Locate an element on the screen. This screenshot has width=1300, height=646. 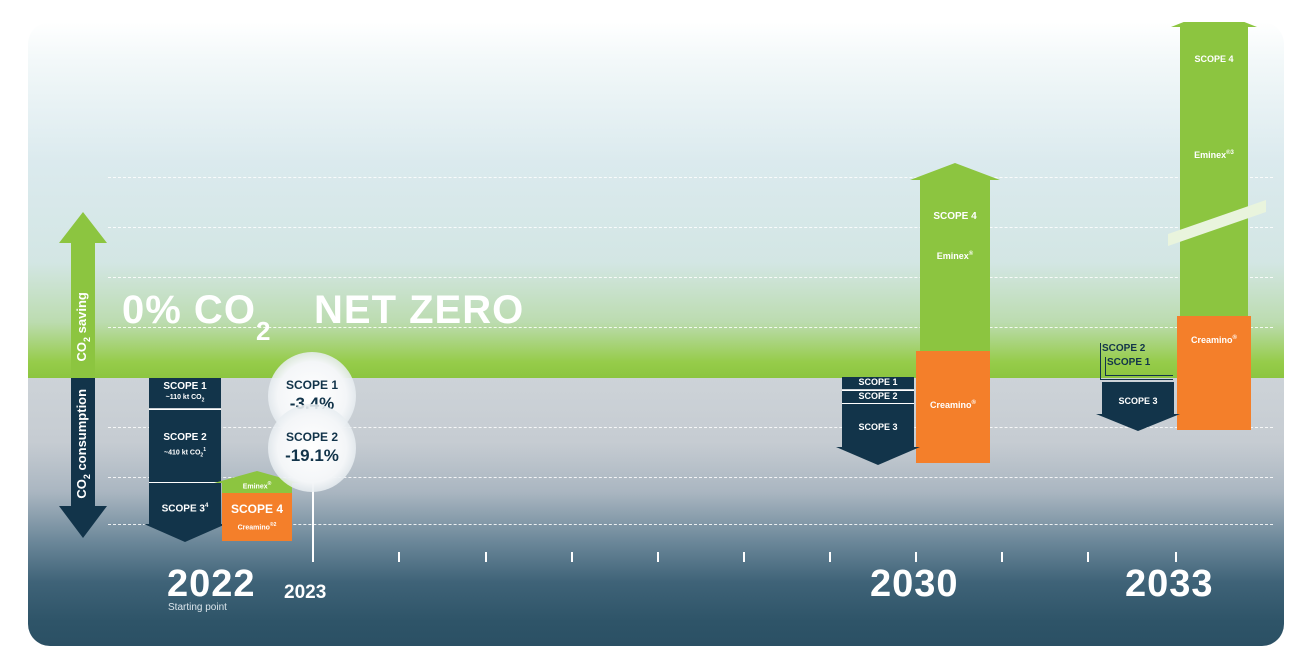
creamino-block-2022: SCOPE 4 Creamino®2 is located at coordinates (257, 517).